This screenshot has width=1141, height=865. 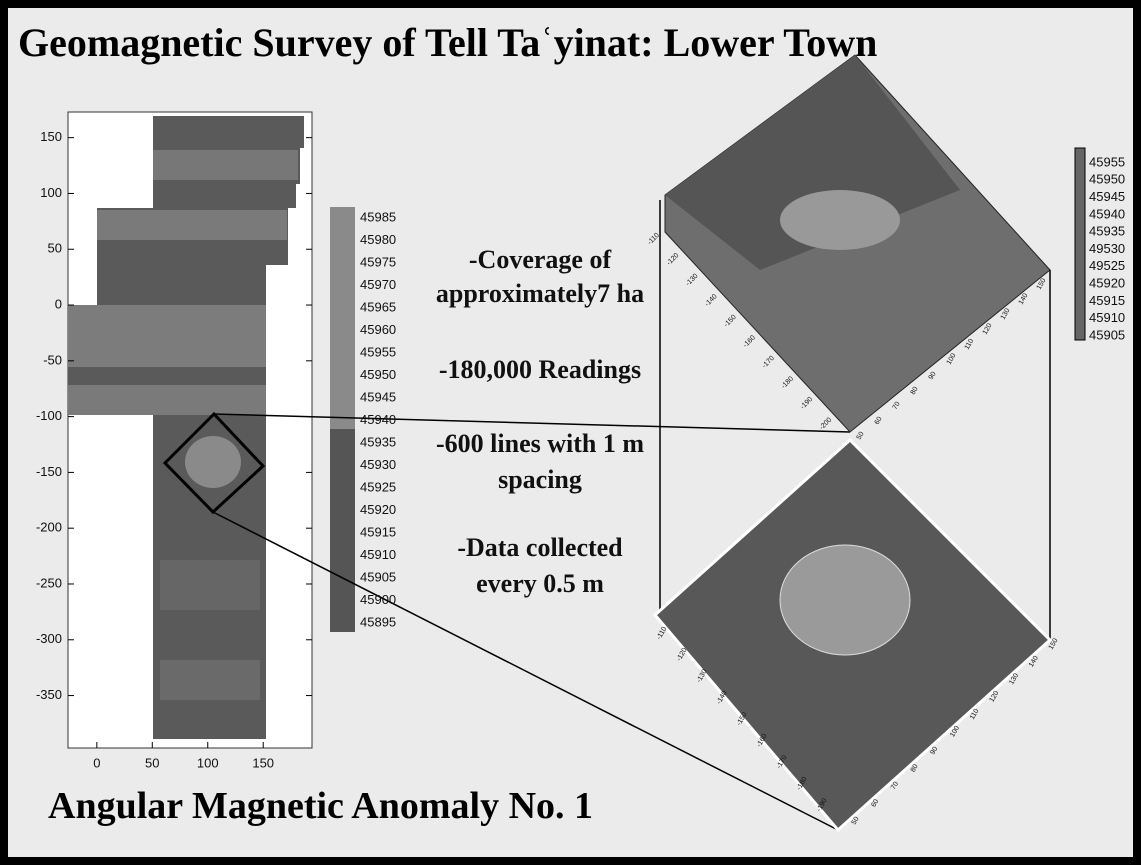 What do you see at coordinates (49, 582) in the screenshot?
I see `y-tick-label: -250` at bounding box center [49, 582].